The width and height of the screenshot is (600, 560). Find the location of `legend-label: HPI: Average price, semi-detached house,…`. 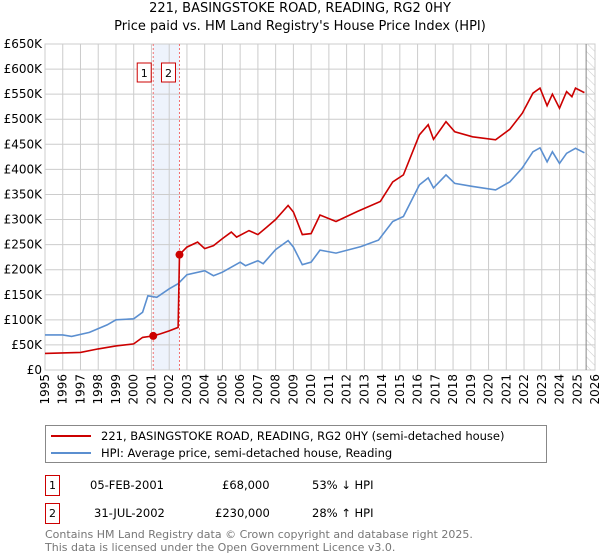

legend-label: HPI: Average price, semi-detached house,… is located at coordinates (247, 453).